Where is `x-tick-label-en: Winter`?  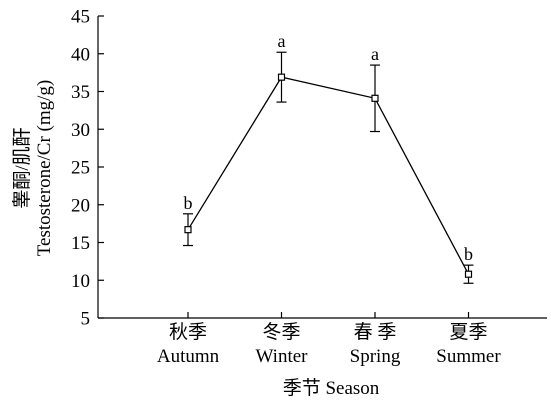
x-tick-label-en: Winter is located at coordinates (282, 356).